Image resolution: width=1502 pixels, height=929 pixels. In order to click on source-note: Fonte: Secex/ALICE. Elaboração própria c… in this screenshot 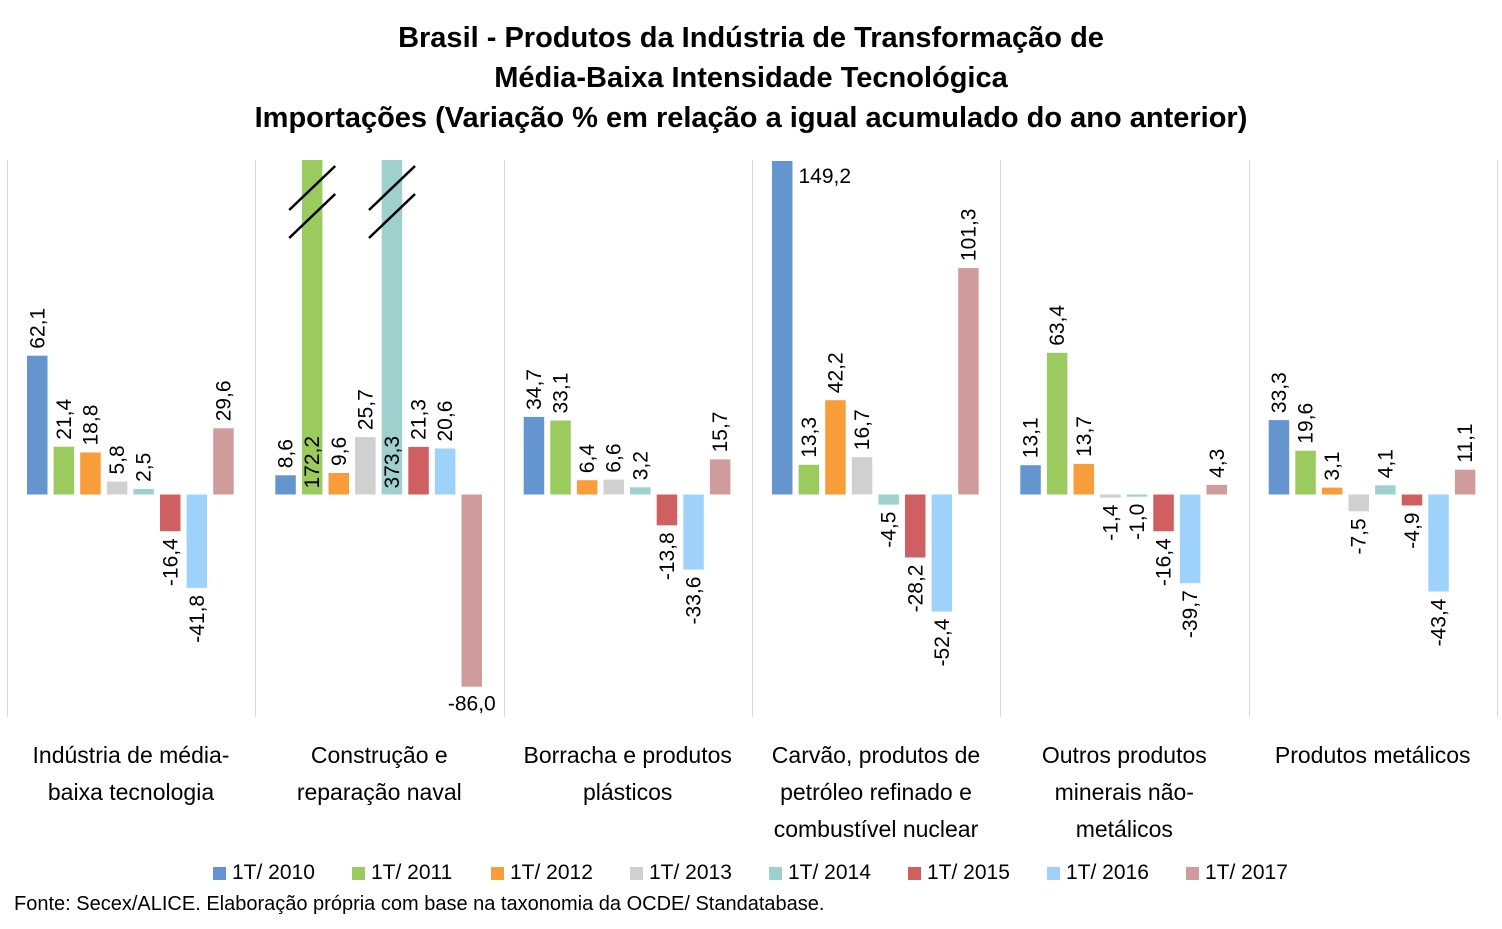, I will do `click(419, 904)`.